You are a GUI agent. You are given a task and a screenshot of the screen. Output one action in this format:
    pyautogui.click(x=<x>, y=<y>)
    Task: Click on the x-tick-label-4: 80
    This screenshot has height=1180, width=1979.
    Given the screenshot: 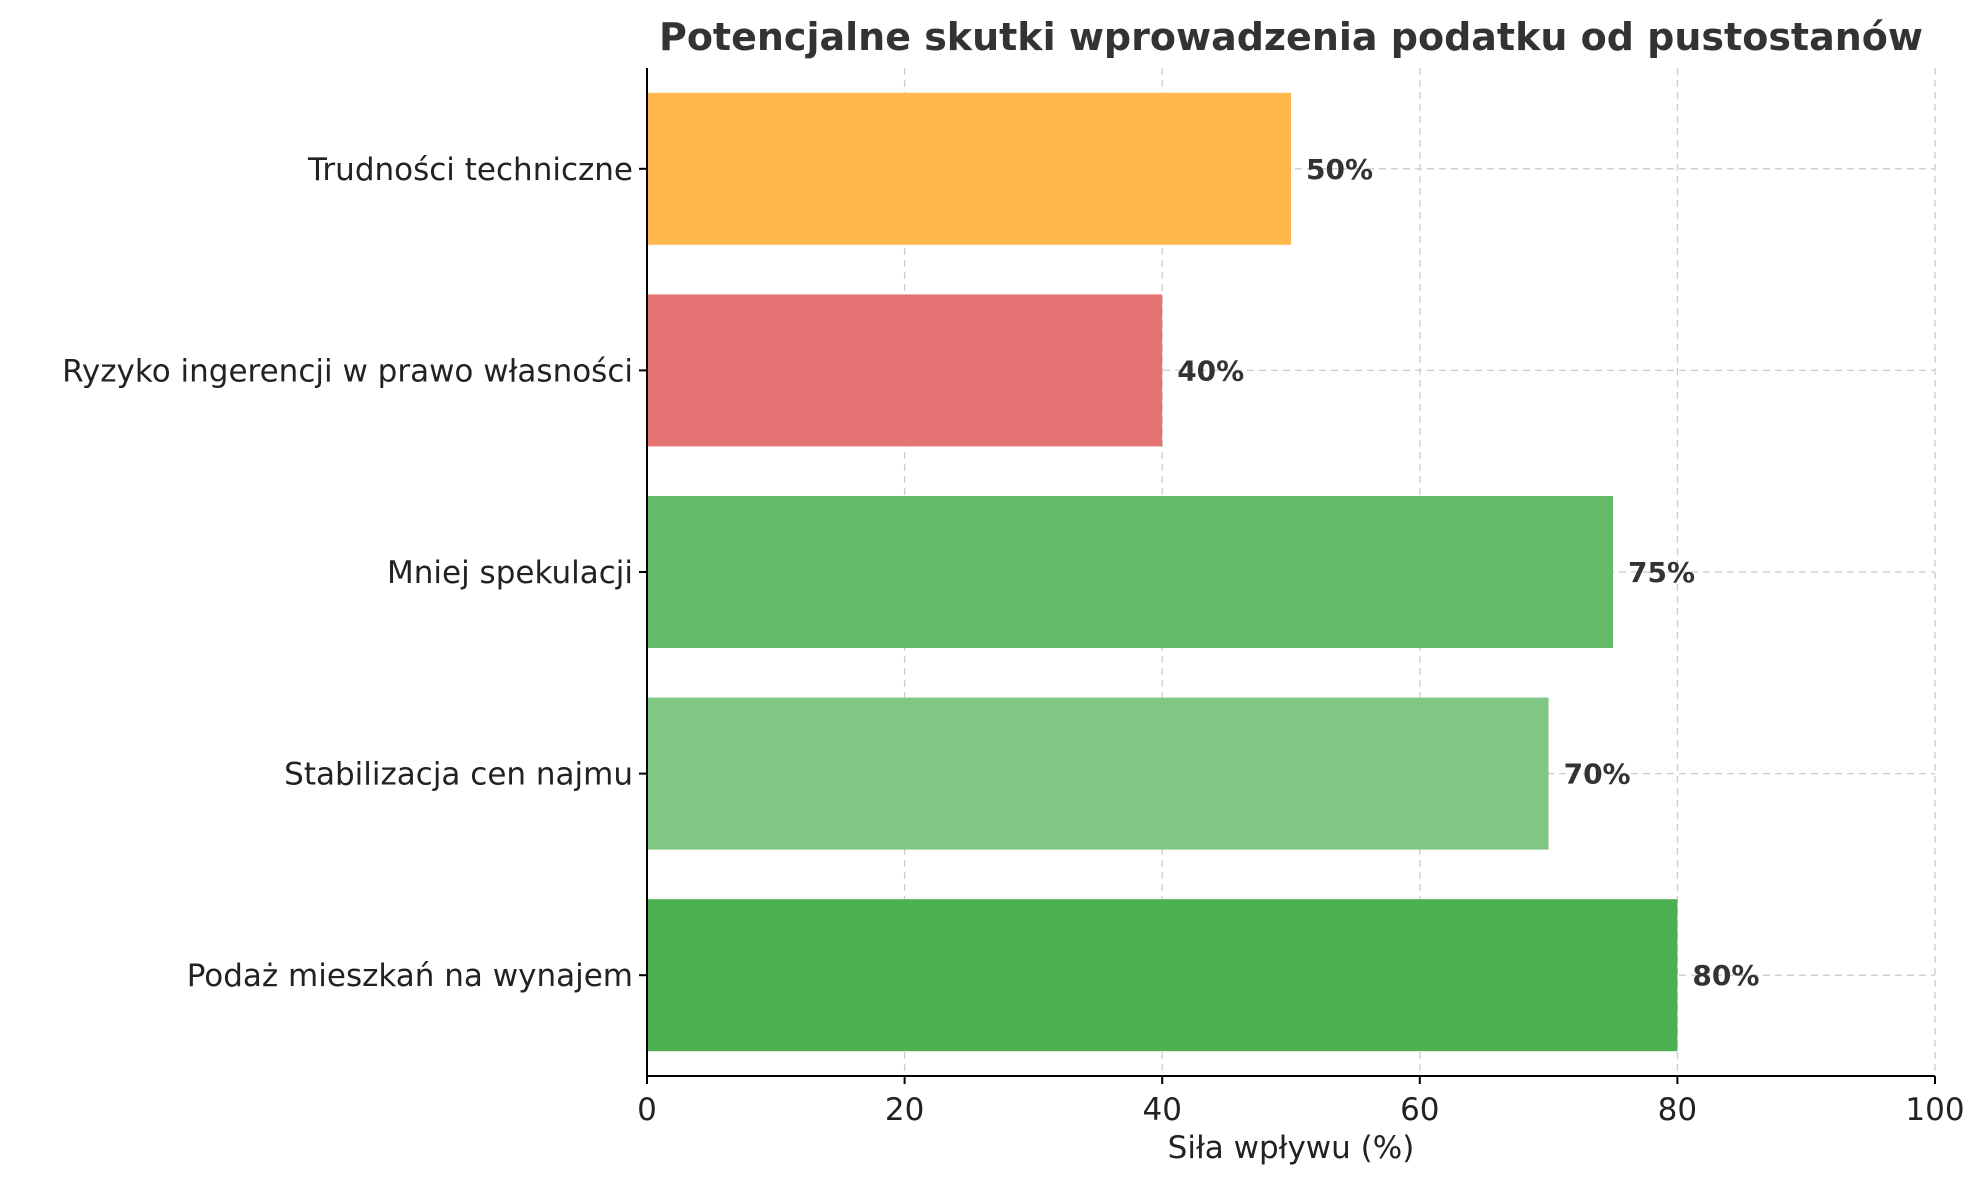 What is the action you would take?
    pyautogui.click(x=1677, y=1110)
    